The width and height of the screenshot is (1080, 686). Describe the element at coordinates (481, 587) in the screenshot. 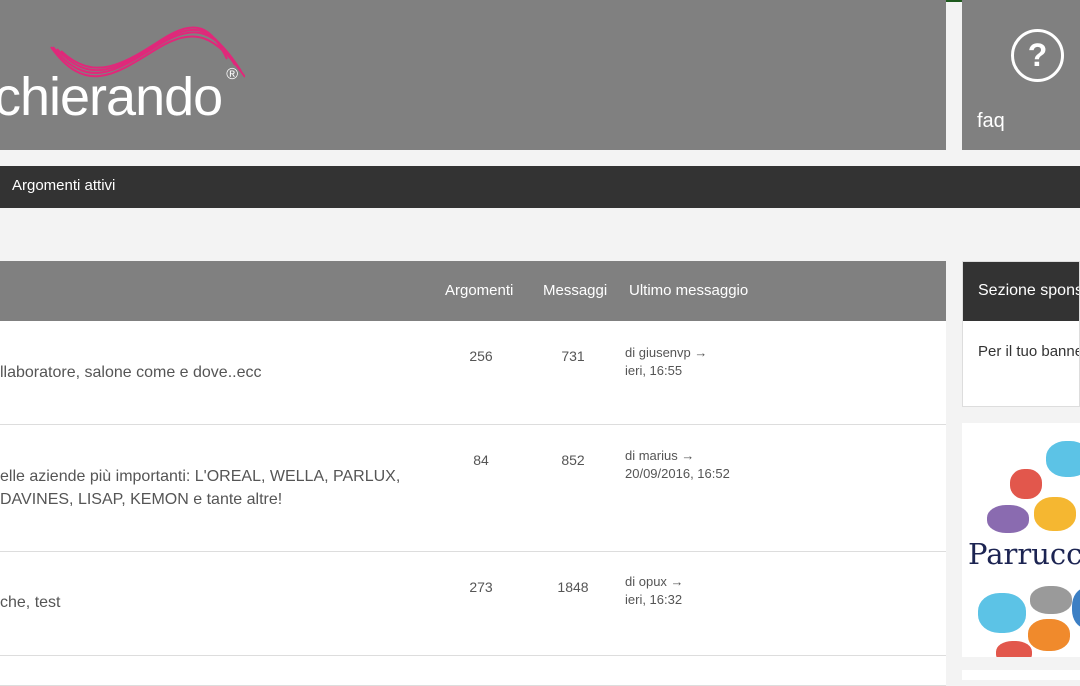

I see `topics-count: 273` at that location.